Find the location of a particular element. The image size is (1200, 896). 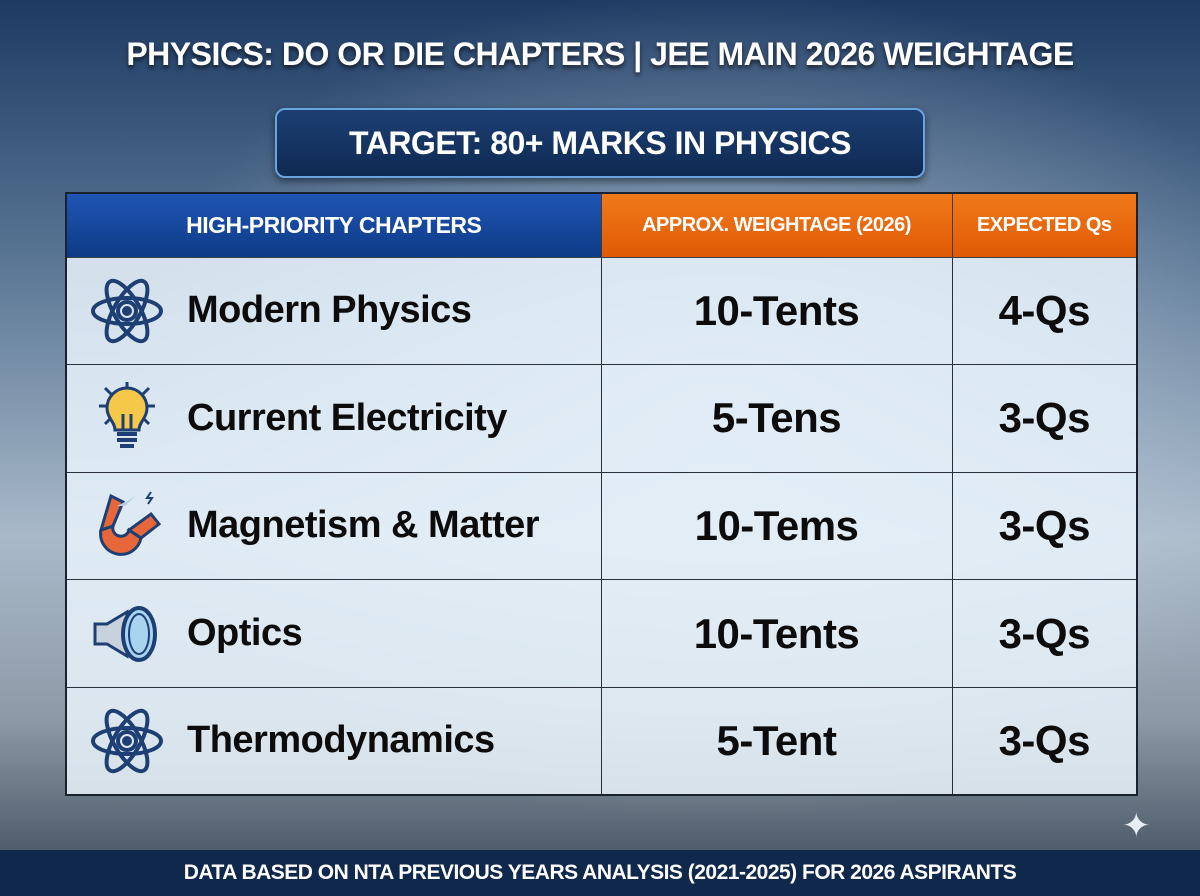

chapter-cell: Modern Physics is located at coordinates (333, 311).